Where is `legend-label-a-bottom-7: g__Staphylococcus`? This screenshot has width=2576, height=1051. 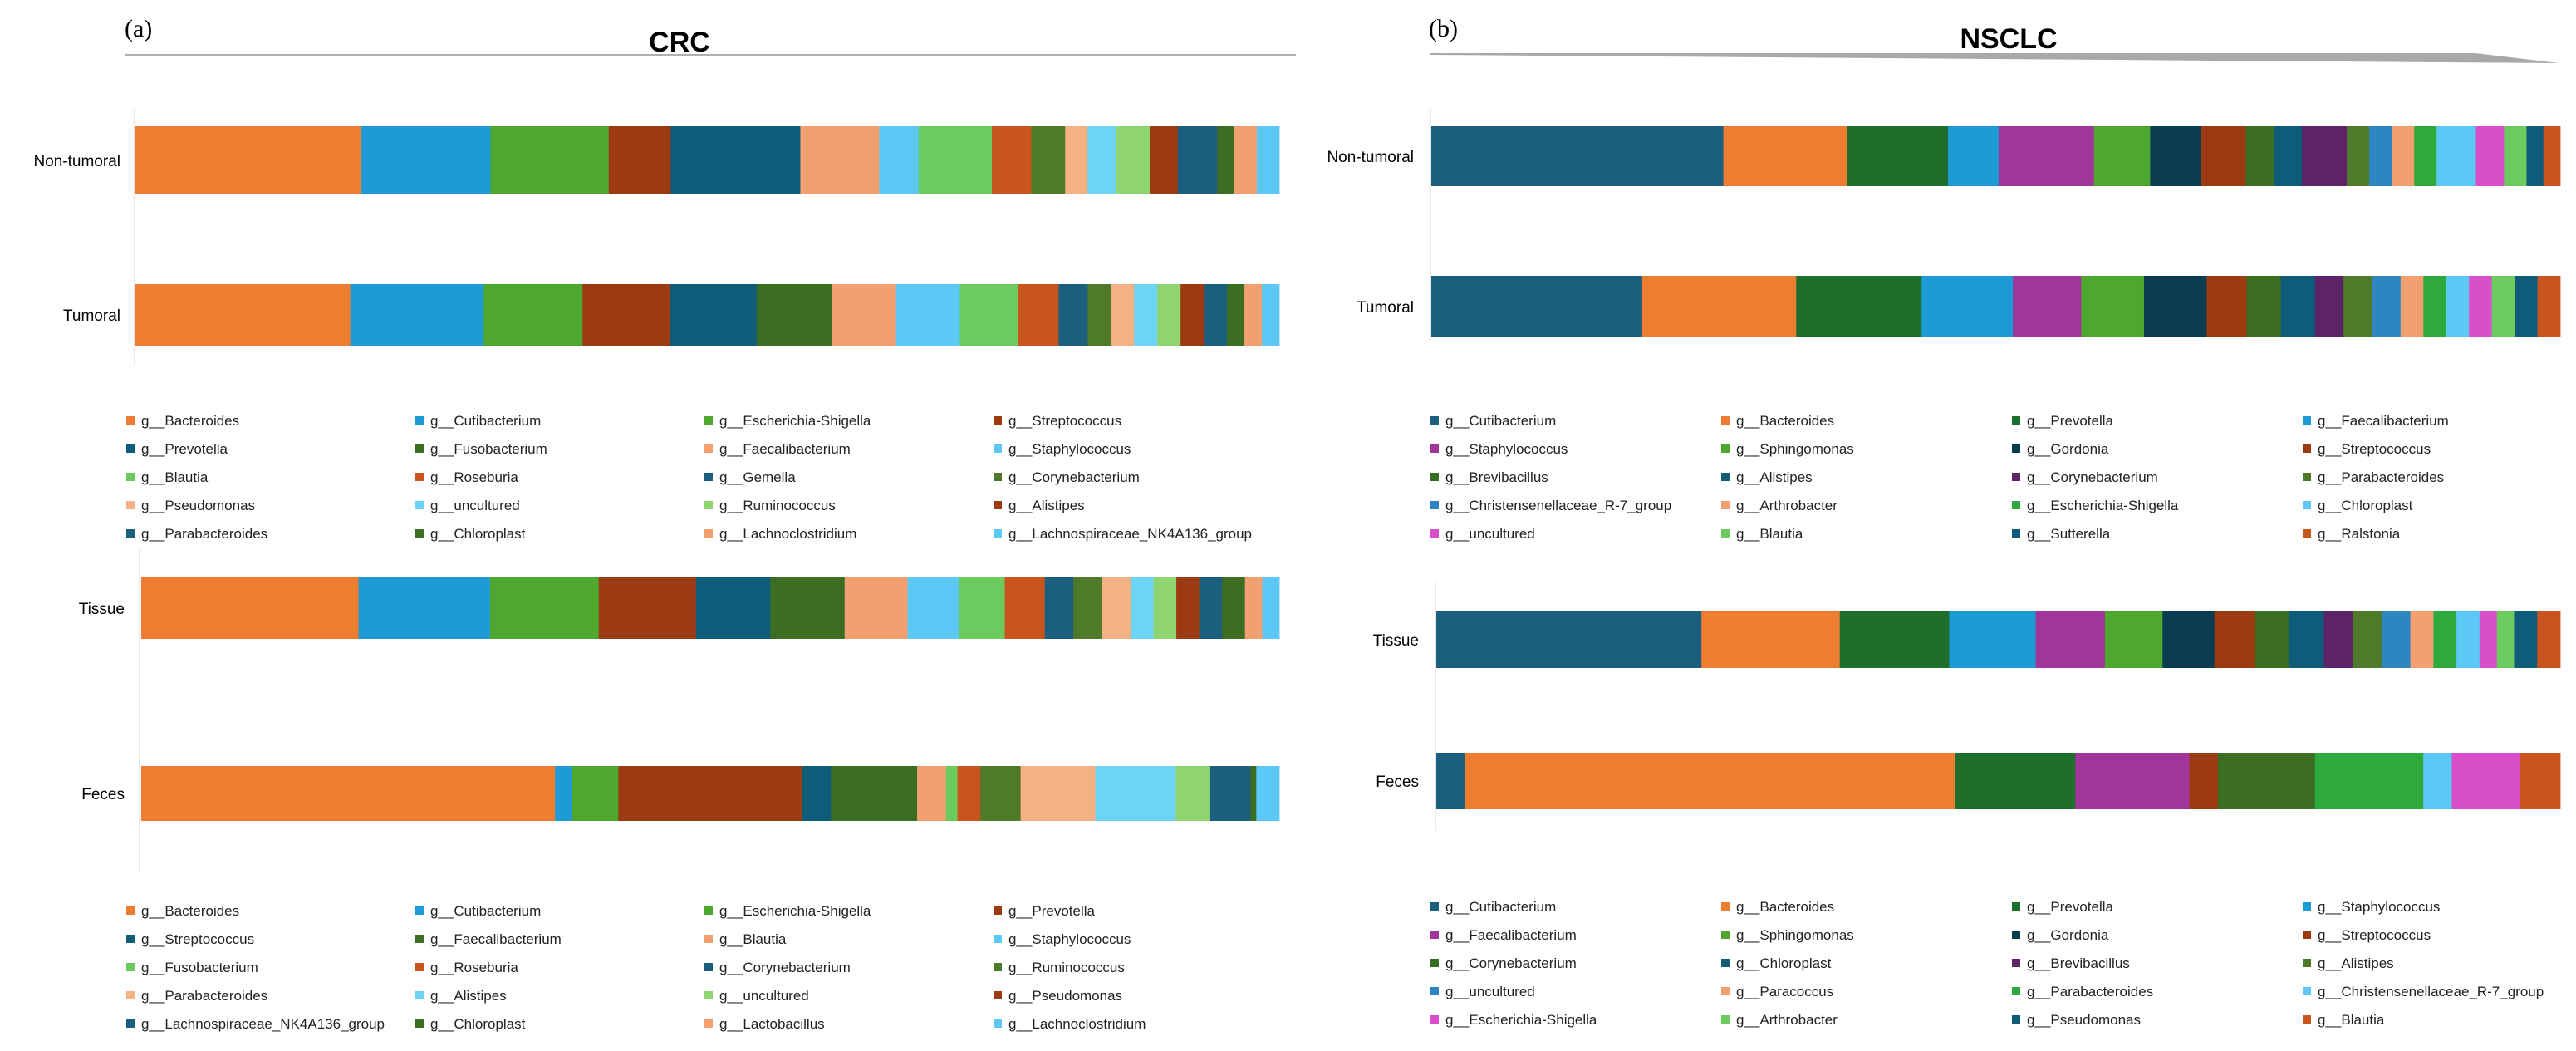
legend-label-a-bottom-7: g__Staphylococcus is located at coordinates (1069, 939).